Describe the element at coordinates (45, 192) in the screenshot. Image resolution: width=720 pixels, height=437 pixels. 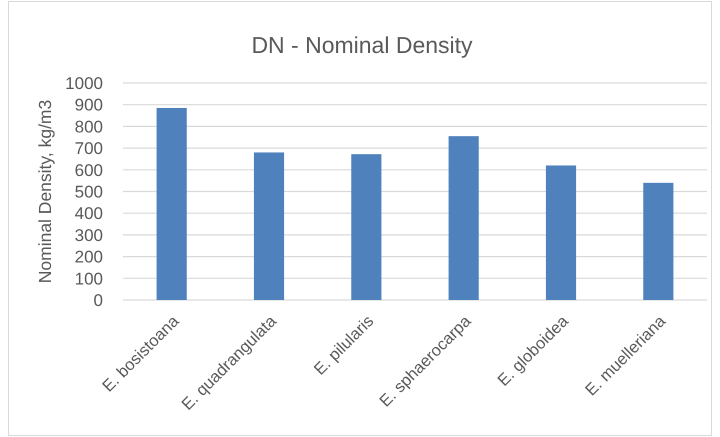
I see `y-axis-title: Nominal Density, kg/m3` at that location.